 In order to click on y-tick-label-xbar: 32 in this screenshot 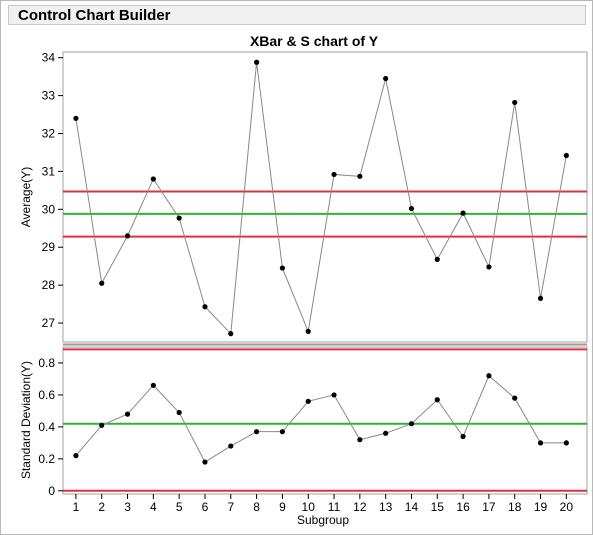, I will do `click(49, 134)`.